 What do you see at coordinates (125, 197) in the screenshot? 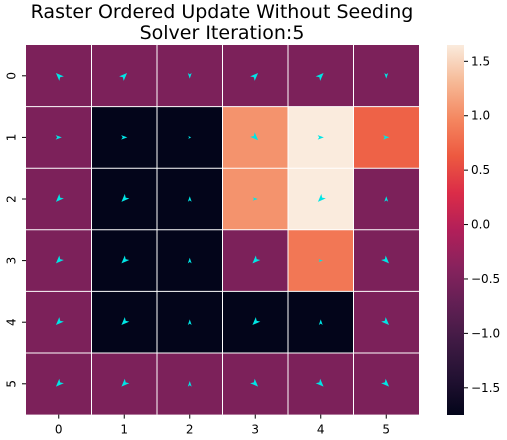
I see `arrow-r2-c1` at bounding box center [125, 197].